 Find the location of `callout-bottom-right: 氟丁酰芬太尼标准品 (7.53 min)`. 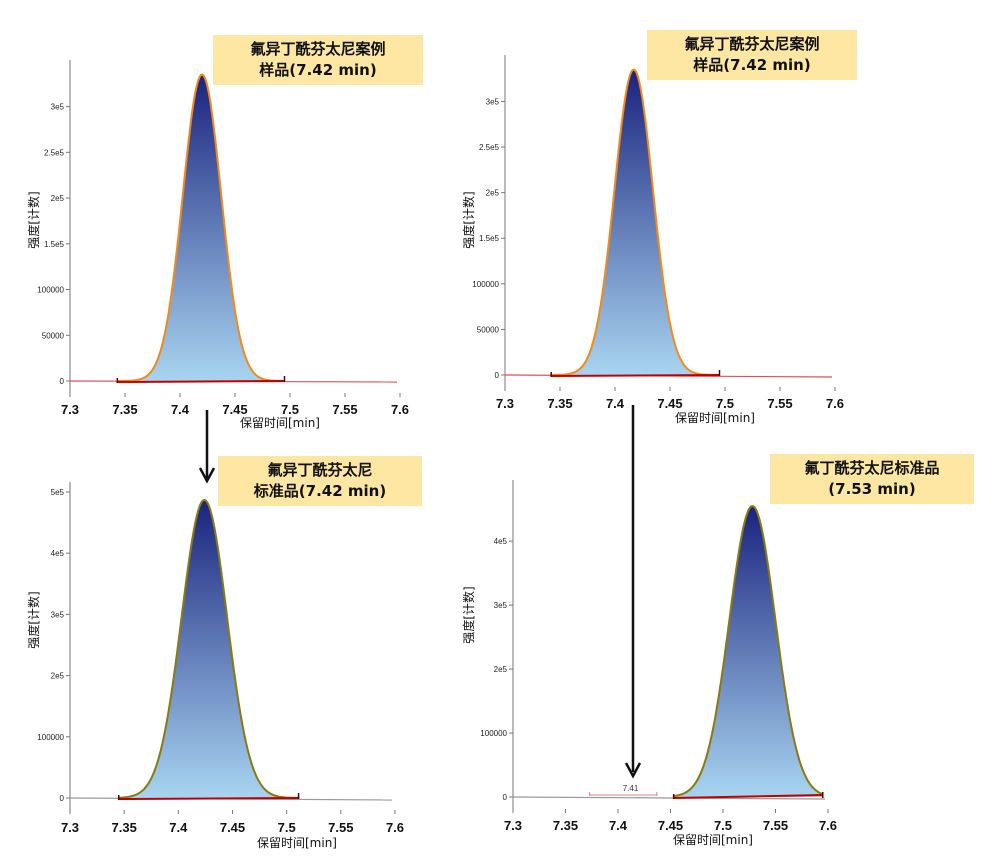

callout-bottom-right: 氟丁酰芬太尼标准品 (7.53 min) is located at coordinates (872, 479).